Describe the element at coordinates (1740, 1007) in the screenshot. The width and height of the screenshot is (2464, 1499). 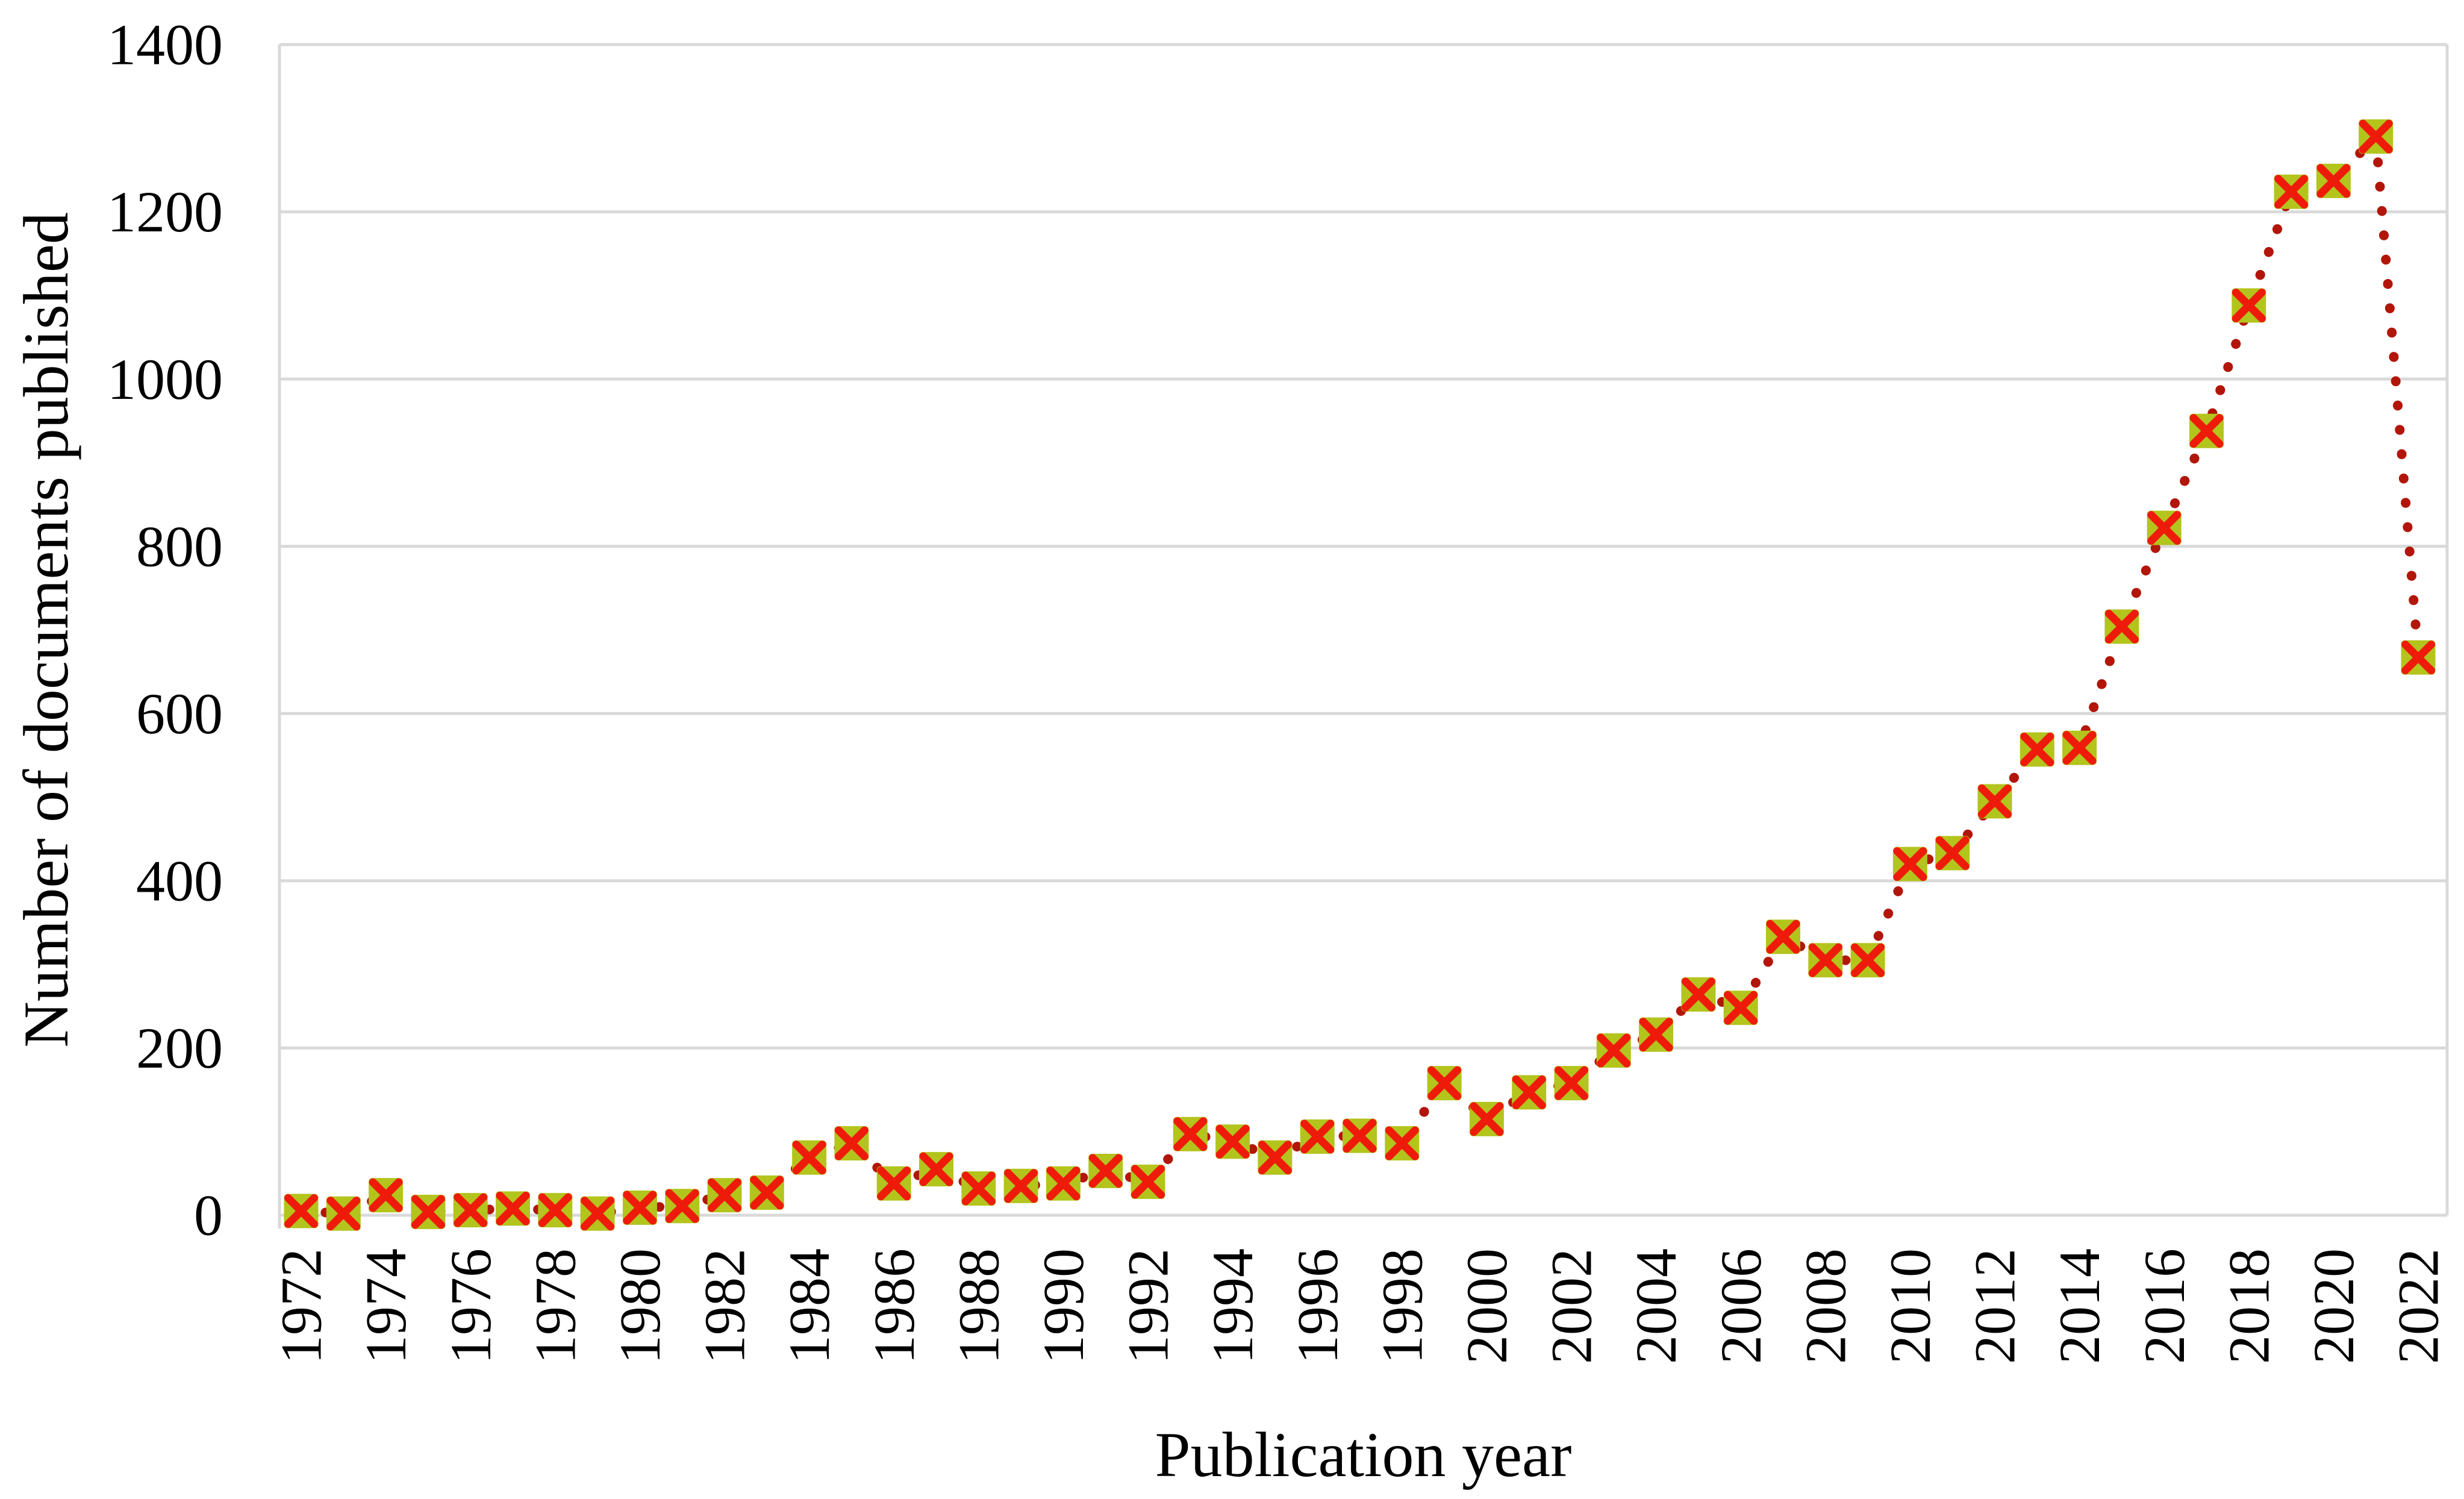
I see `data-point-2006` at that location.